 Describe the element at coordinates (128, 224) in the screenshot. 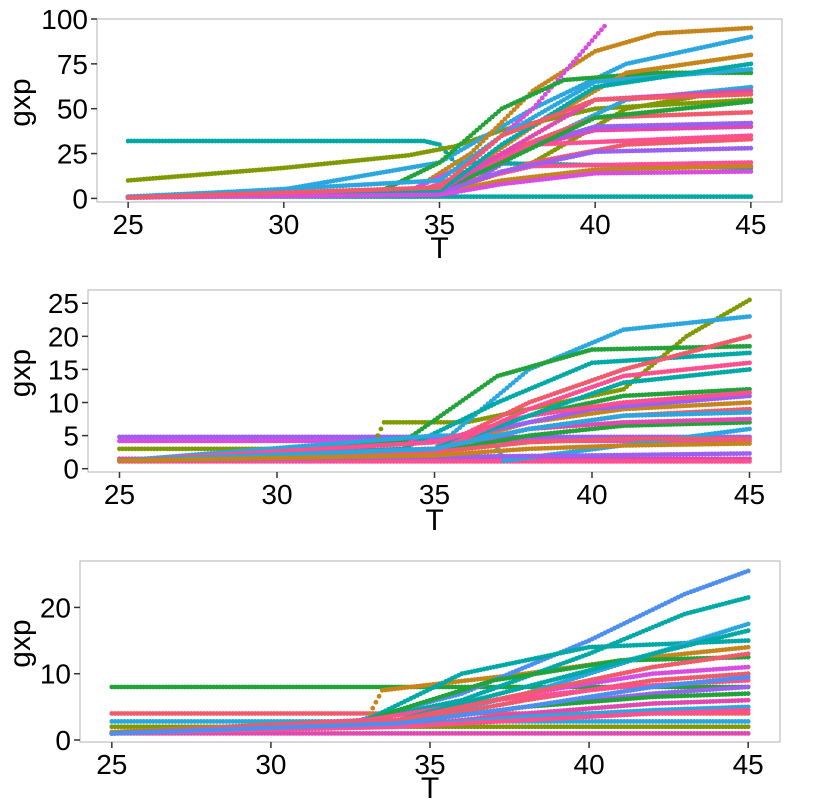

I see `x-tick-label: 25` at that location.